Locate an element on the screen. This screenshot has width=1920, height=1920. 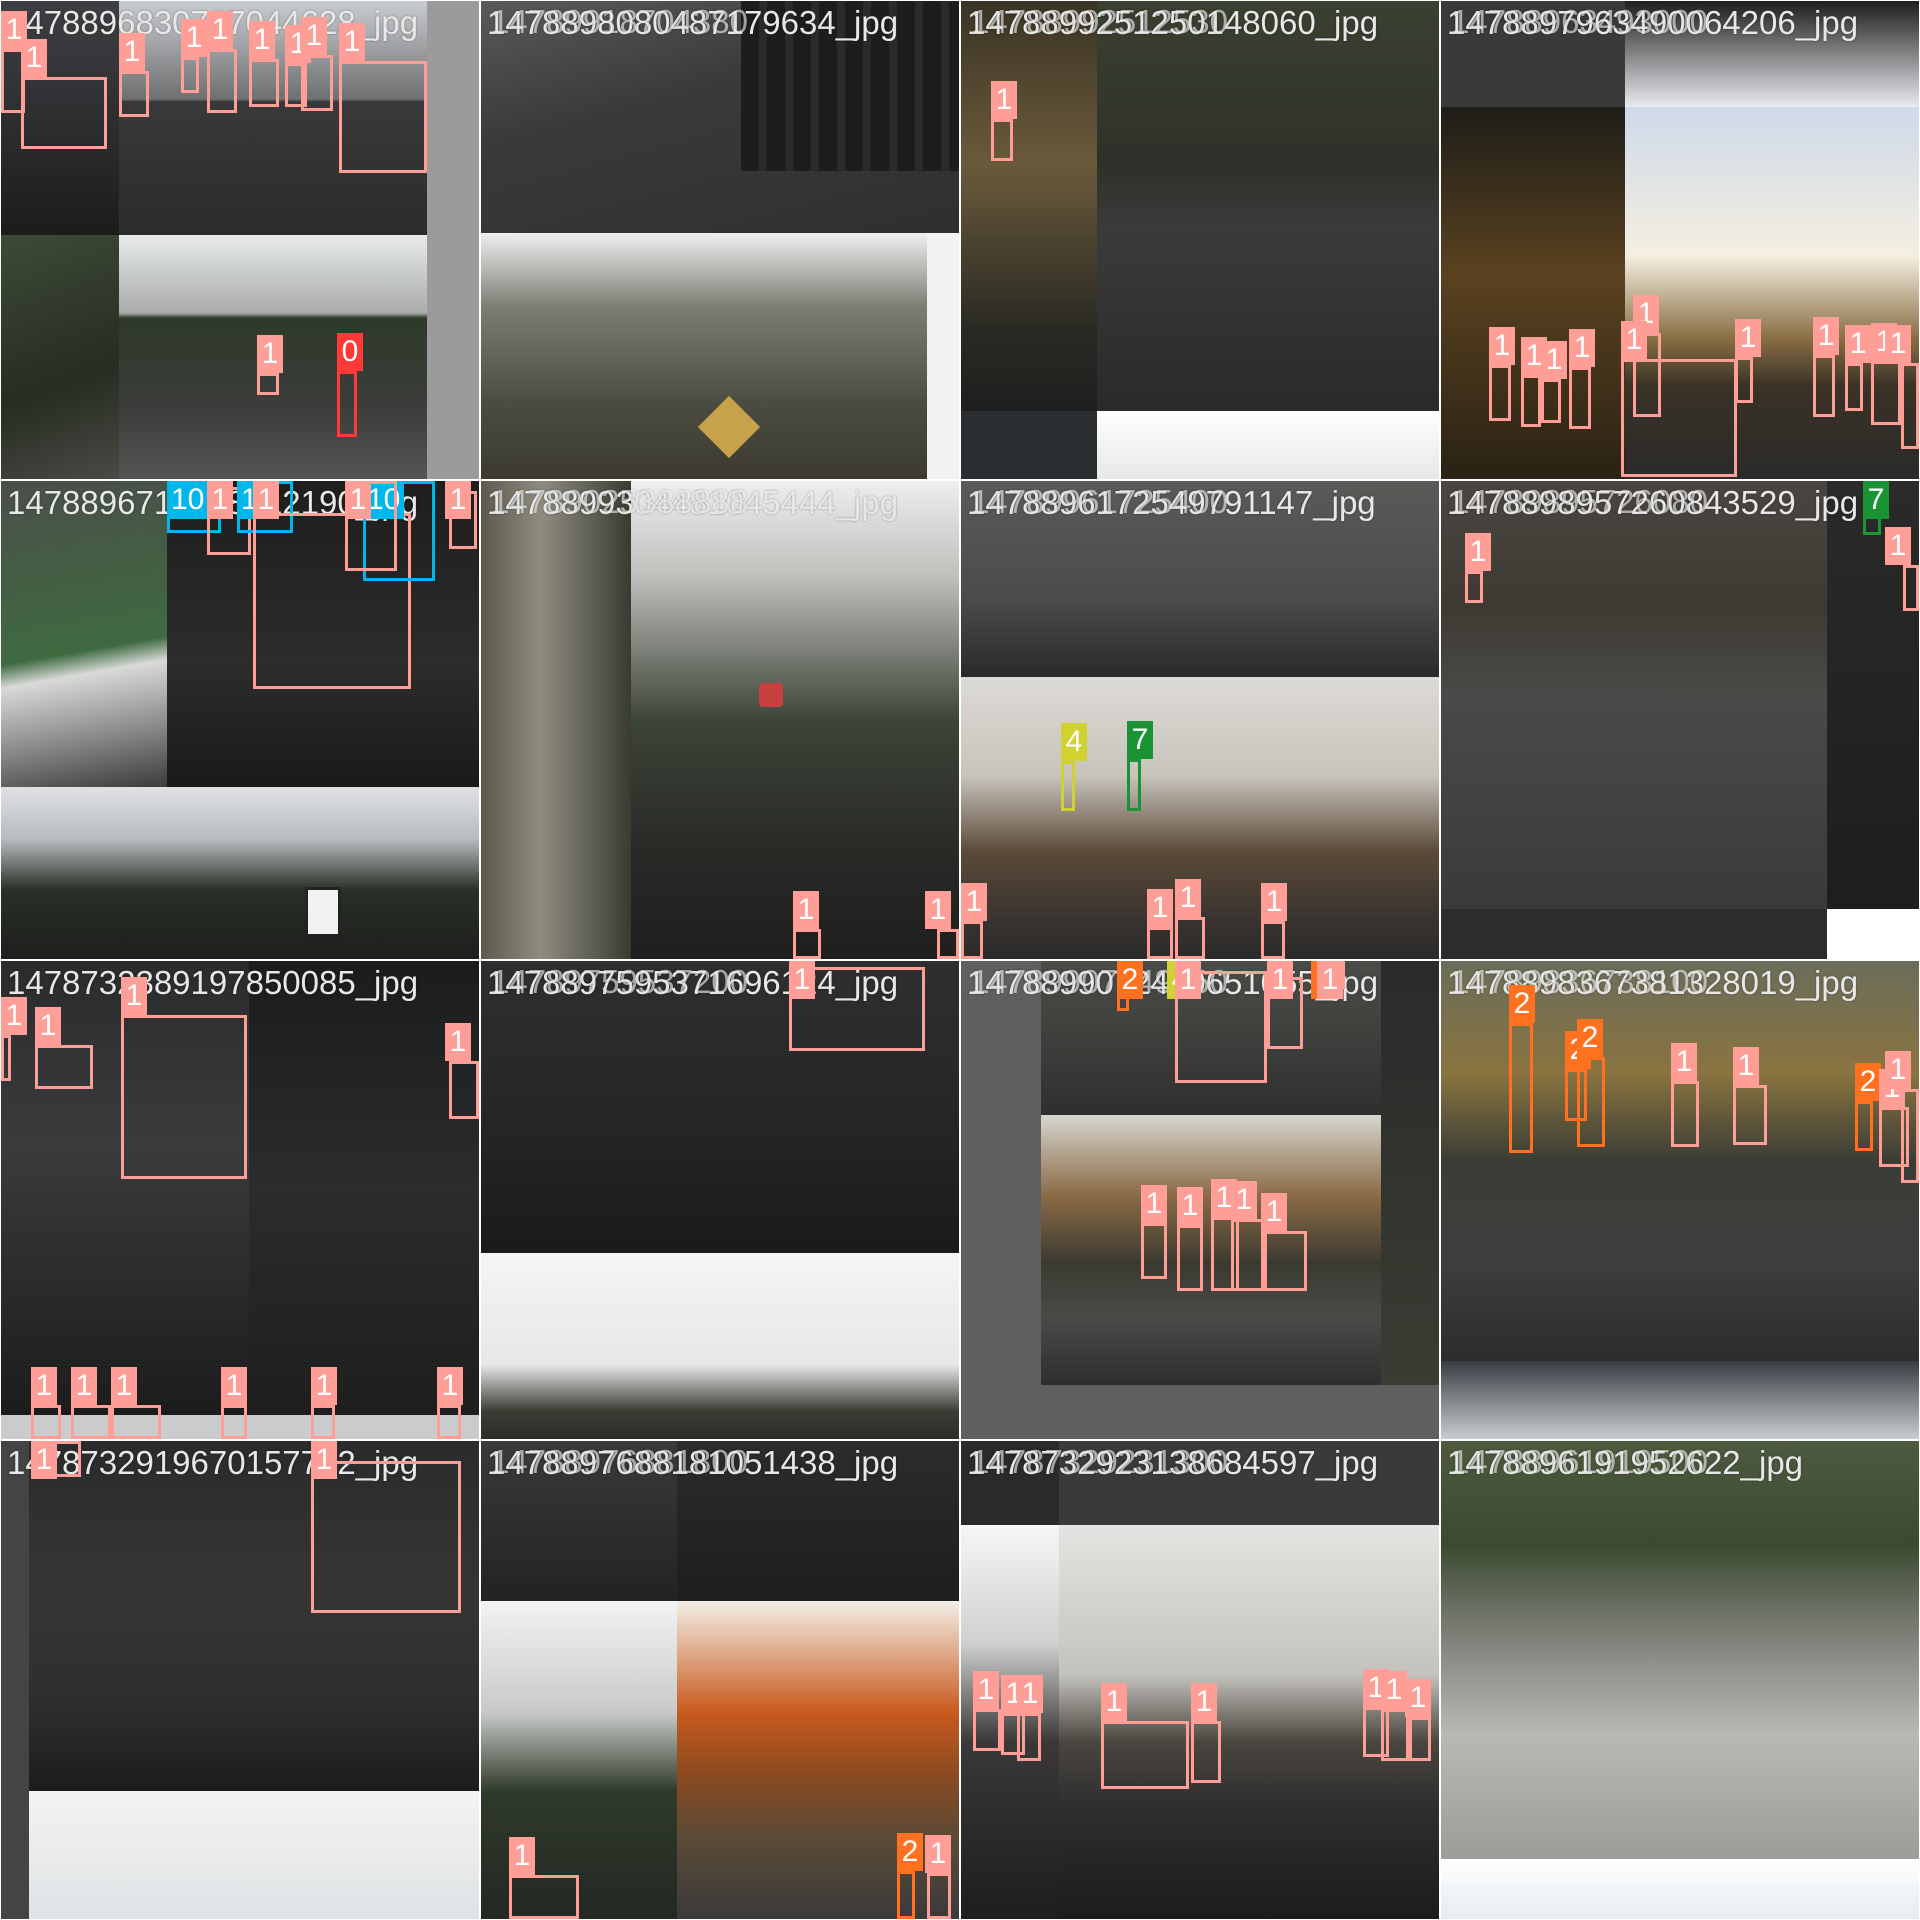
class-label: 2 is located at coordinates (910, 1852).